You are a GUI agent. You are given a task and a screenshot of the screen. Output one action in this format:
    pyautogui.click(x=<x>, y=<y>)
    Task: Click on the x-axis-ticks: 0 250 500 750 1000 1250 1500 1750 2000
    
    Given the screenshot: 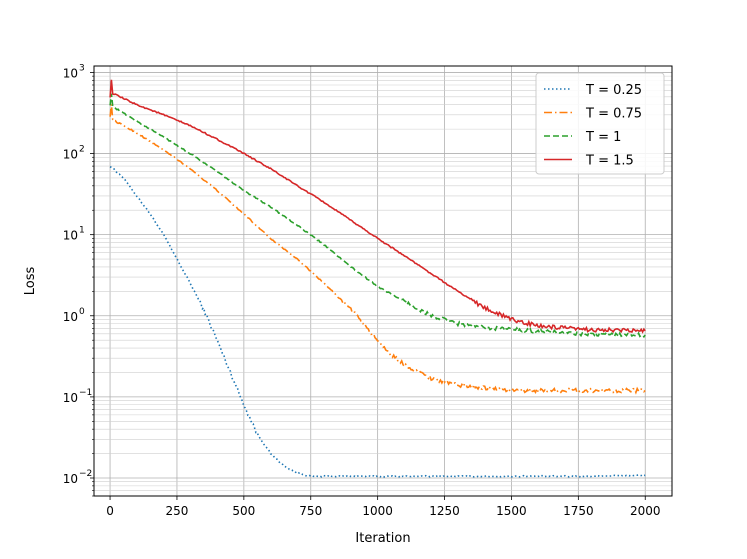 What is the action you would take?
    pyautogui.click(x=383, y=507)
    